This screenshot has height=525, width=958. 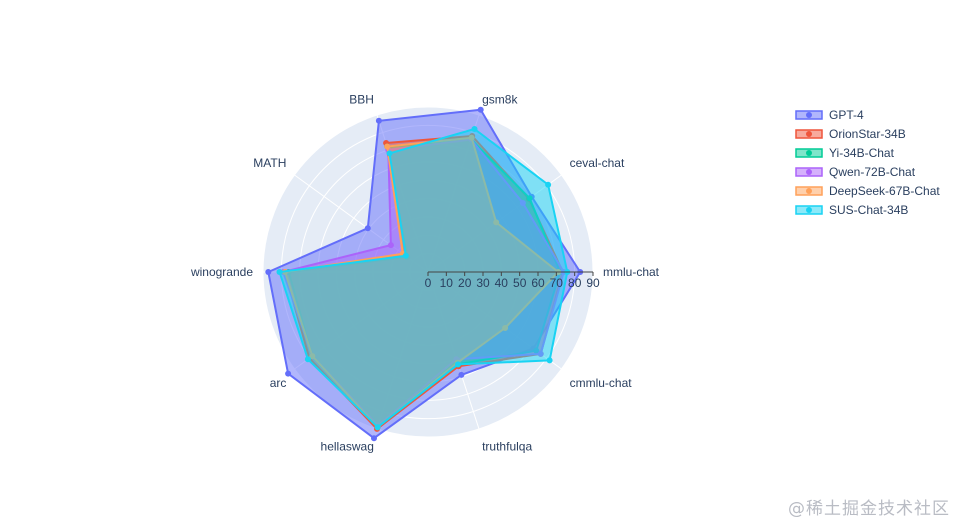 I want to click on legend-item-OrionStar-34B: OrionStar-34B, so click(x=850, y=134).